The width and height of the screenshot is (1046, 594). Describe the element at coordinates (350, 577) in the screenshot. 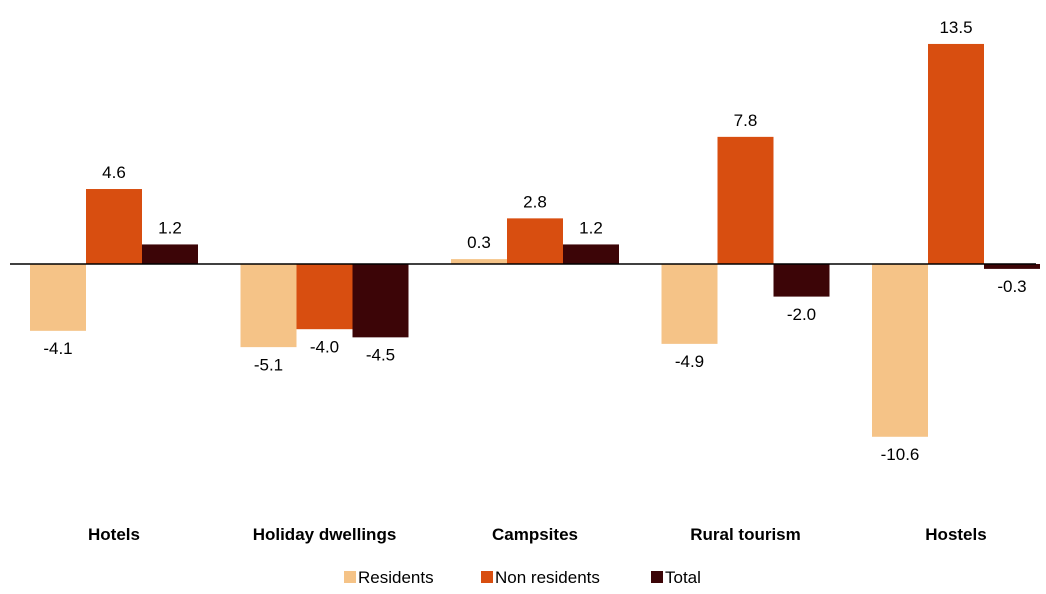

I see `legend-swatch-residents` at that location.